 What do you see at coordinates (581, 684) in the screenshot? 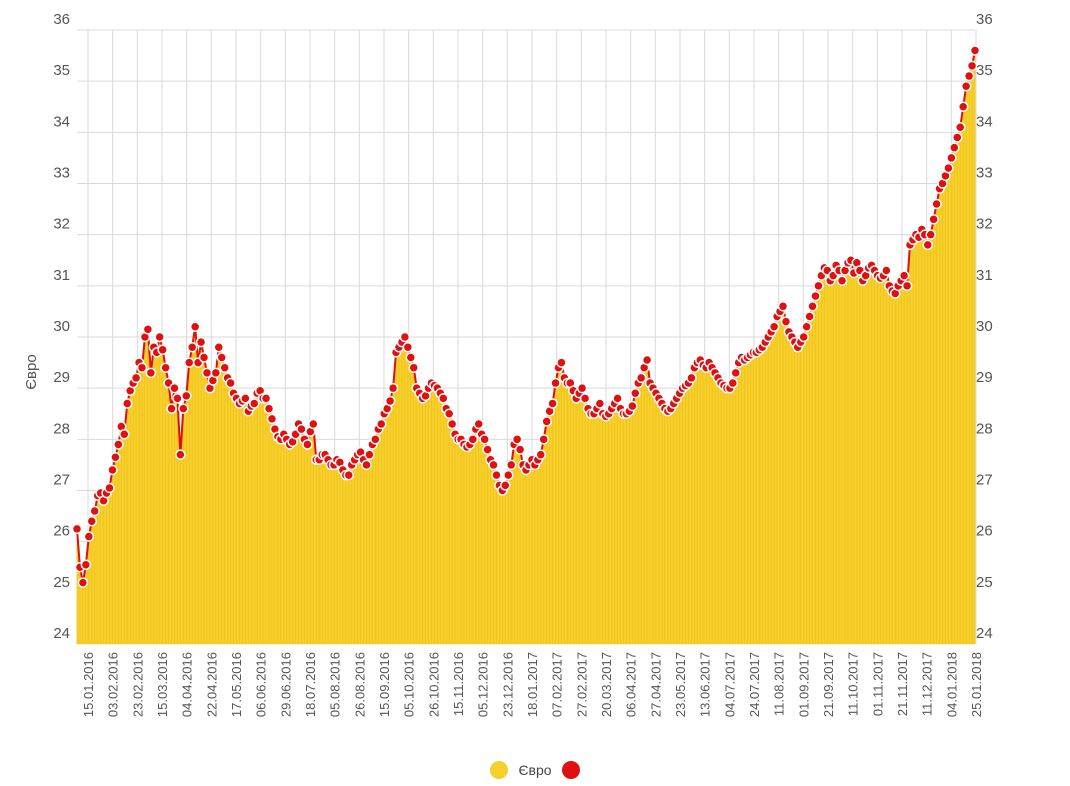
I see `x-tick-label: 27.02.2017` at bounding box center [581, 684].